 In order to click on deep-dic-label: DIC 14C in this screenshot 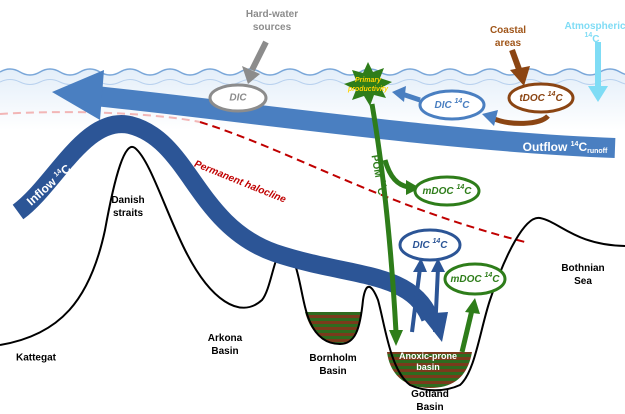, I will do `click(430, 244)`.